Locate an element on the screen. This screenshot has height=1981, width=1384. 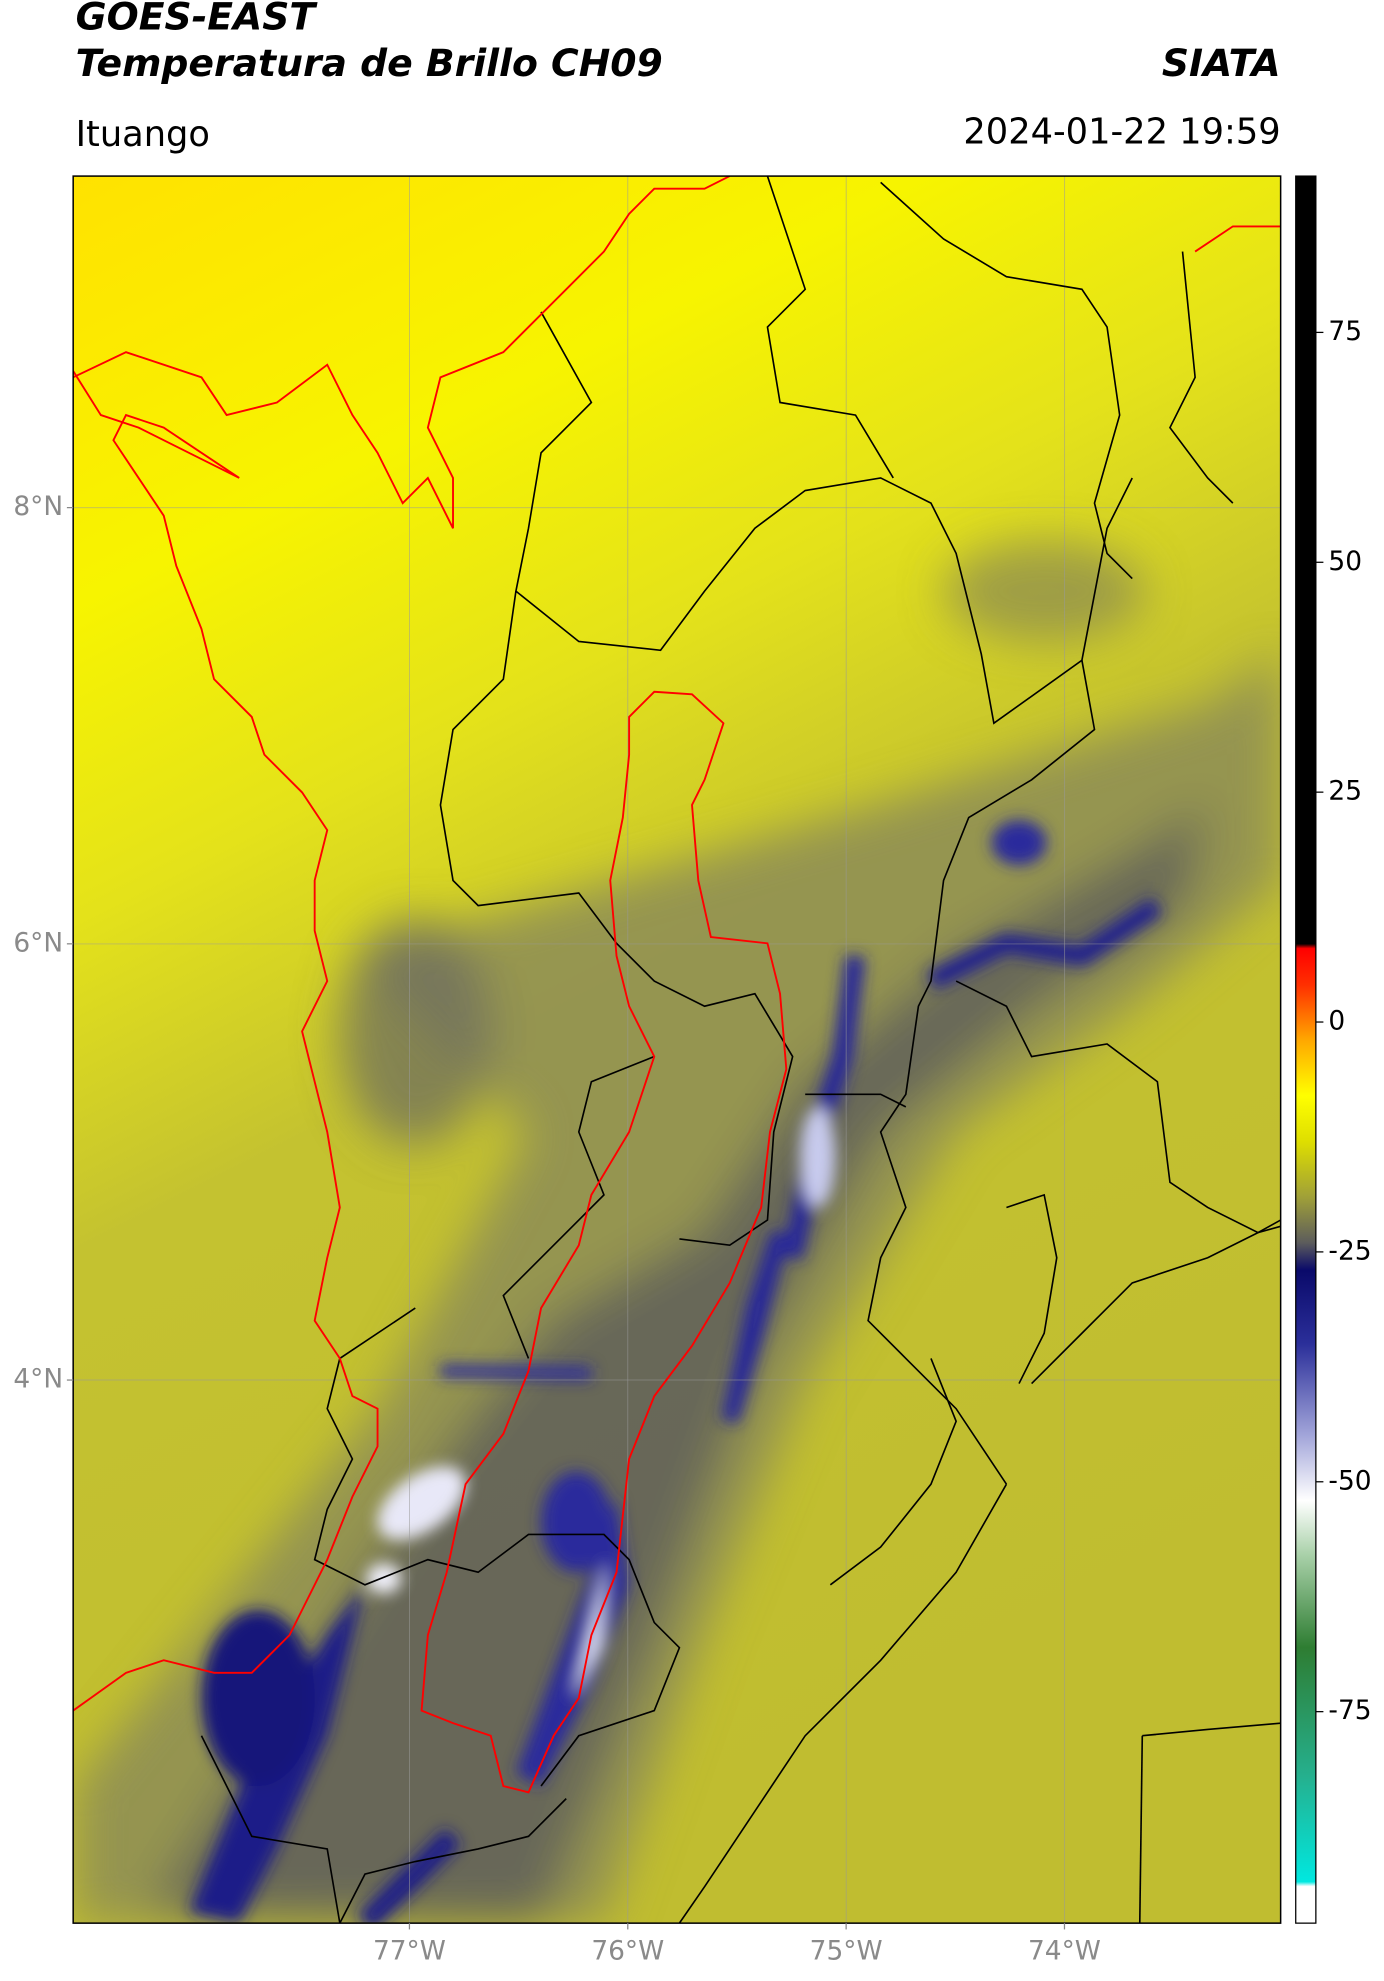
colorbar-tick-label: -50 is located at coordinates (1349, 1480).